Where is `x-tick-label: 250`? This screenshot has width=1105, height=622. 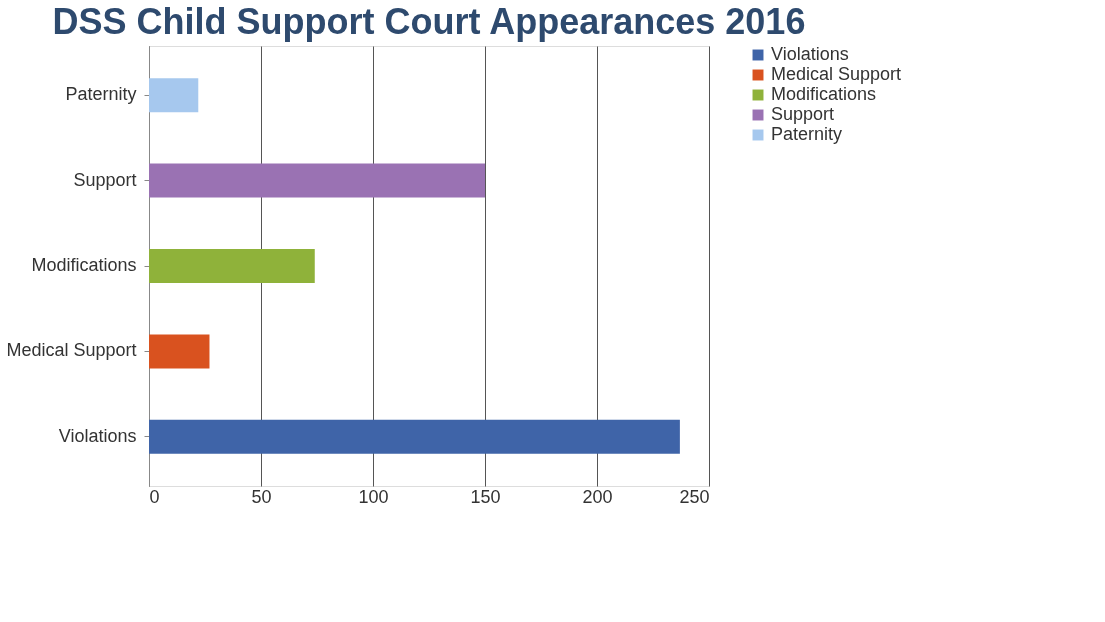 x-tick-label: 250 is located at coordinates (694, 496).